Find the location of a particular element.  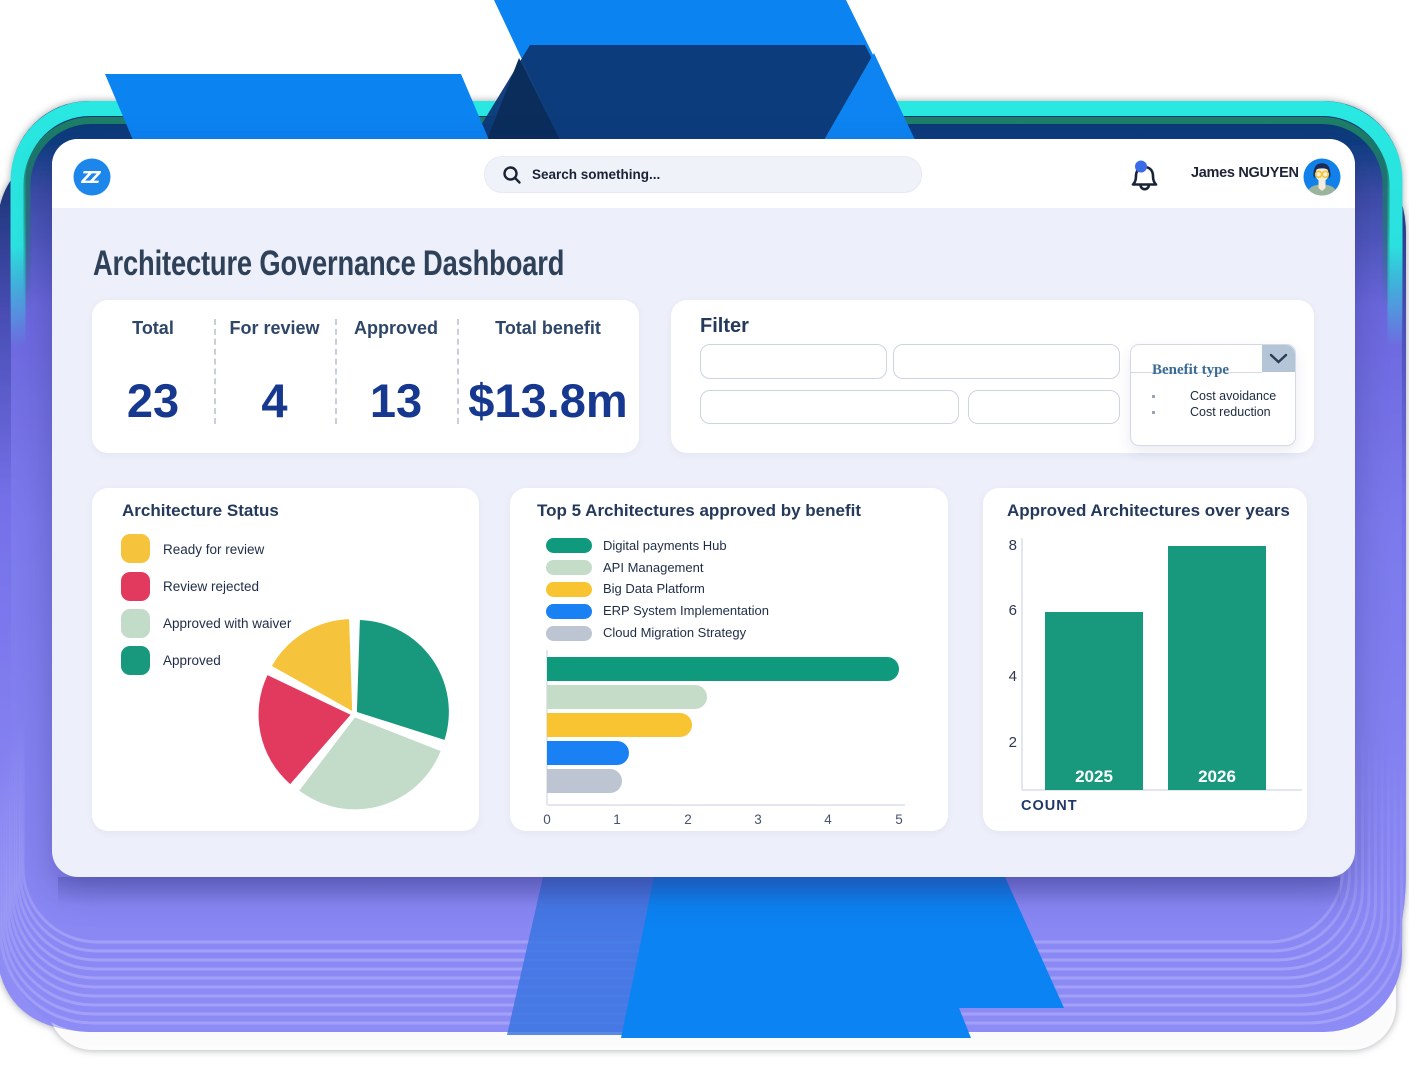

svg-text: 0 is located at coordinates (547, 819).